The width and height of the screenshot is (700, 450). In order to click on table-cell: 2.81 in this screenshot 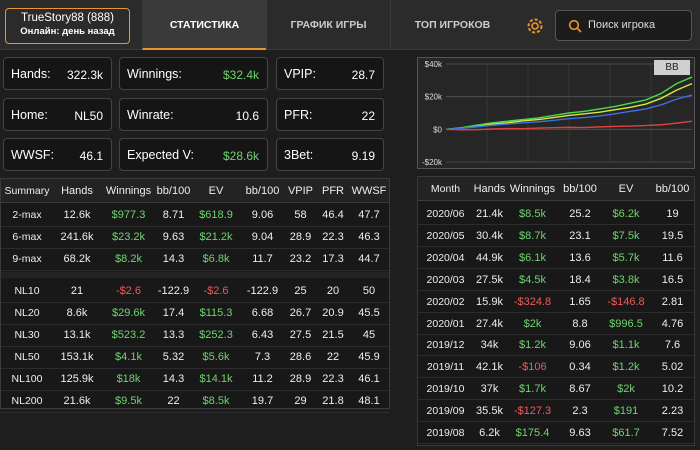, I will do `click(672, 301)`.